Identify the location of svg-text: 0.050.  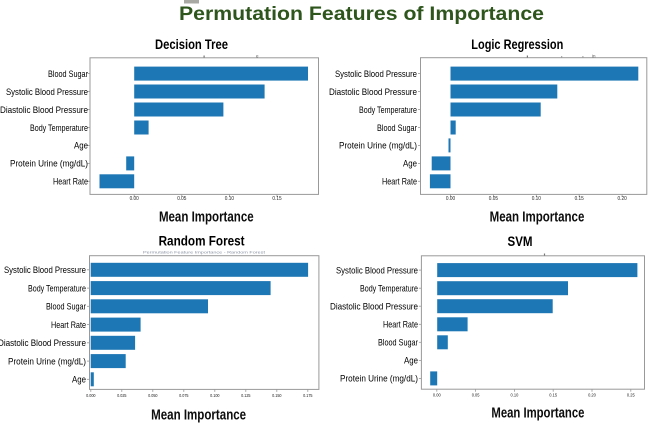
(153, 395).